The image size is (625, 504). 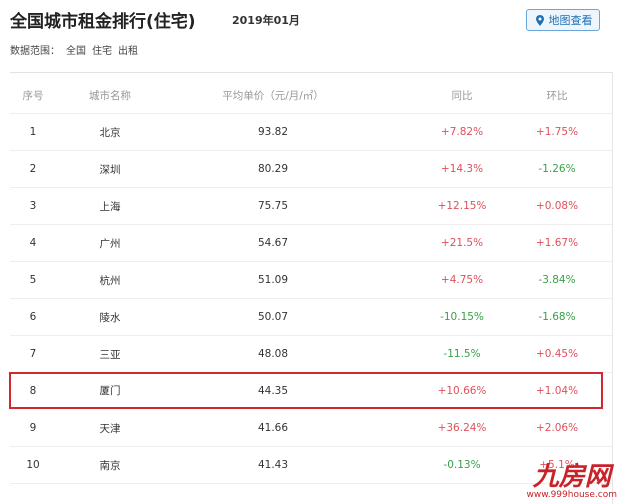 What do you see at coordinates (311, 206) in the screenshot?
I see `table-row: 3 上海 75.75 +12.15% +0.08%` at bounding box center [311, 206].